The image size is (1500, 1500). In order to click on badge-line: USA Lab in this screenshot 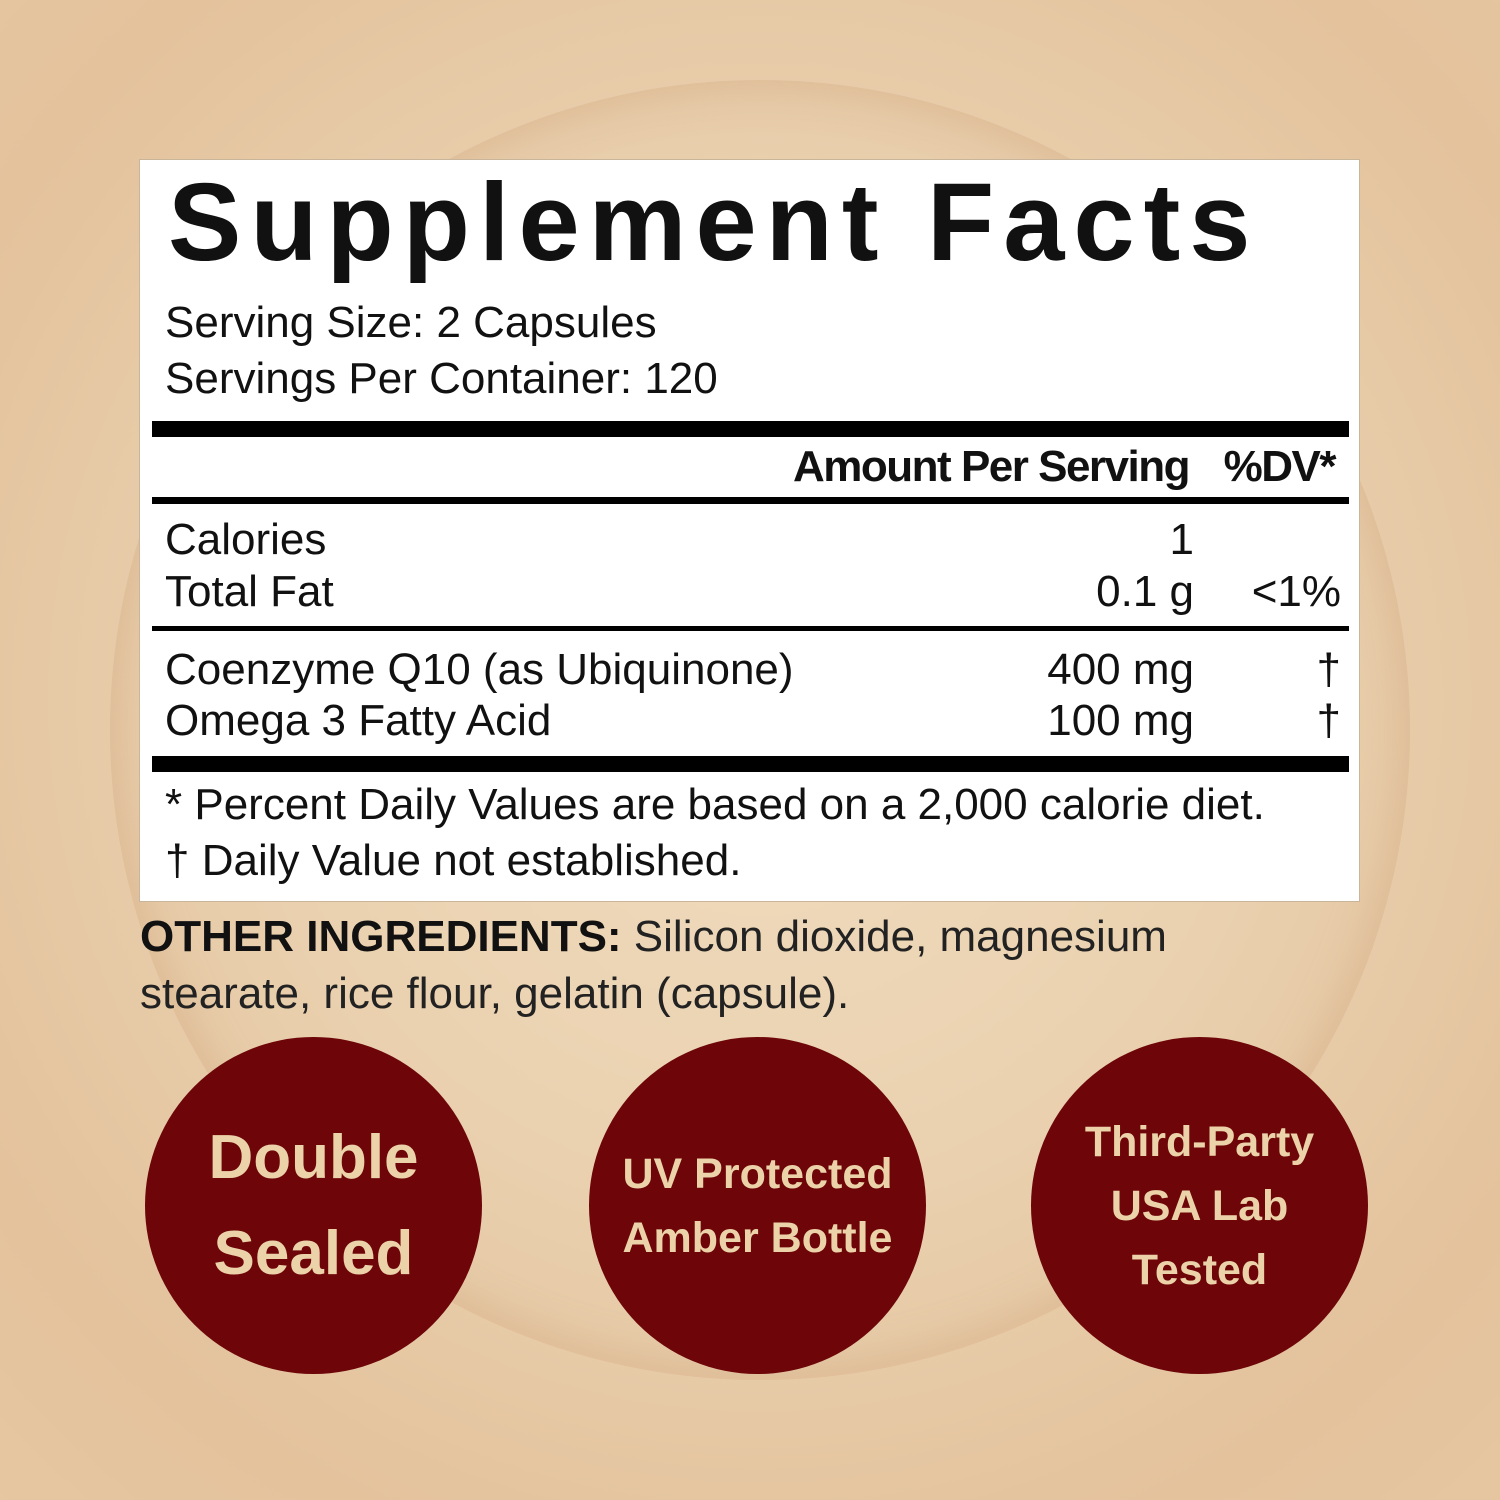, I will do `click(1199, 1205)`.